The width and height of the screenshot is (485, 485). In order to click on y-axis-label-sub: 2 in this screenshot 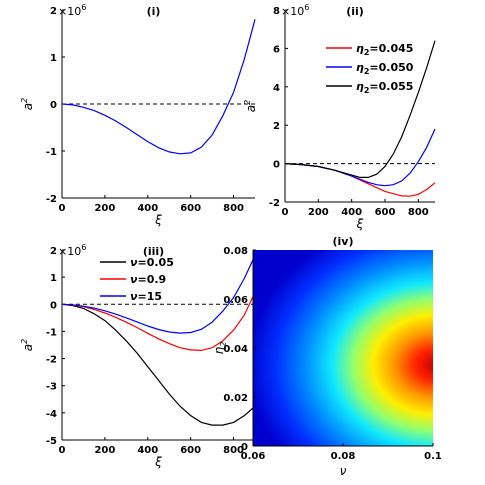, I will do `click(223, 344)`.